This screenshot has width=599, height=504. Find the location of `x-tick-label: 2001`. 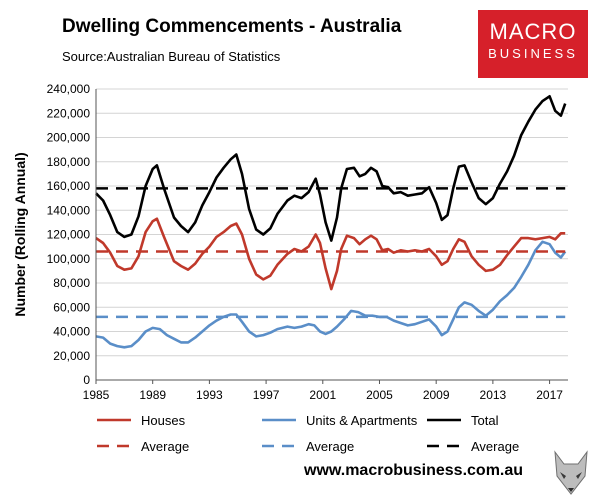

x-tick-label: 2001 is located at coordinates (322, 395).